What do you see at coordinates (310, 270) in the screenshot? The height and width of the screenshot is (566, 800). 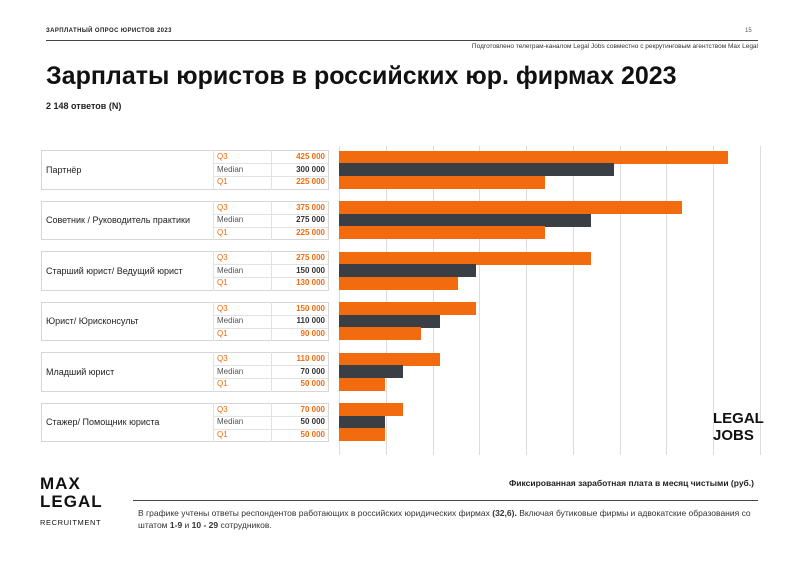 I see `value-median: 150 000` at bounding box center [310, 270].